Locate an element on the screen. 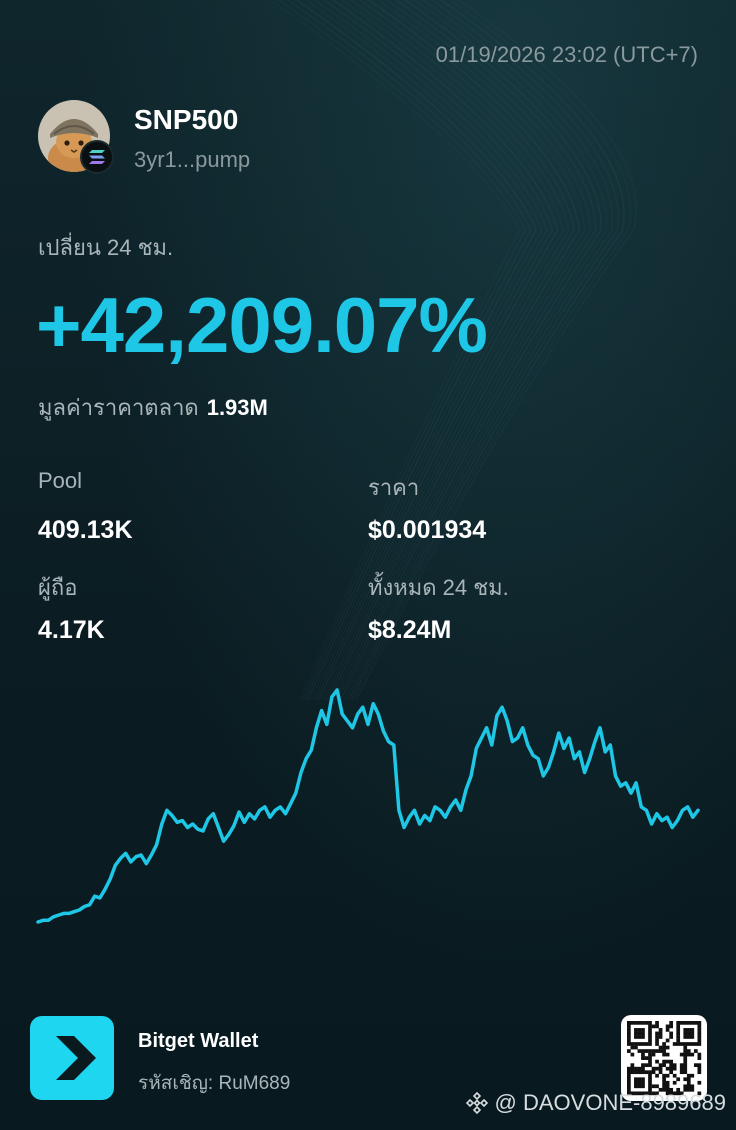 This screenshot has width=736, height=1130. token-name: SNP500 is located at coordinates (186, 119).